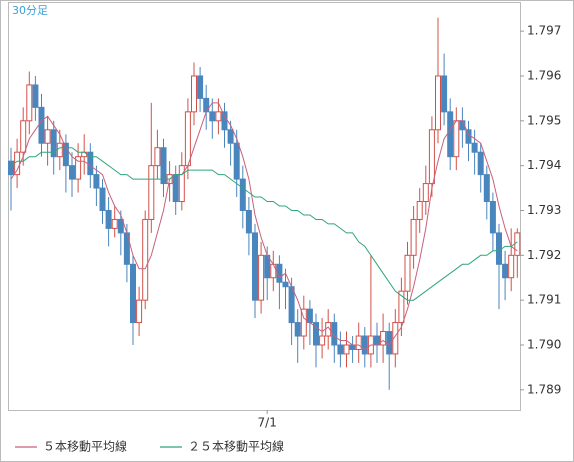 The height and width of the screenshot is (462, 574). I want to click on y-tick-label: 1.789, so click(544, 389).